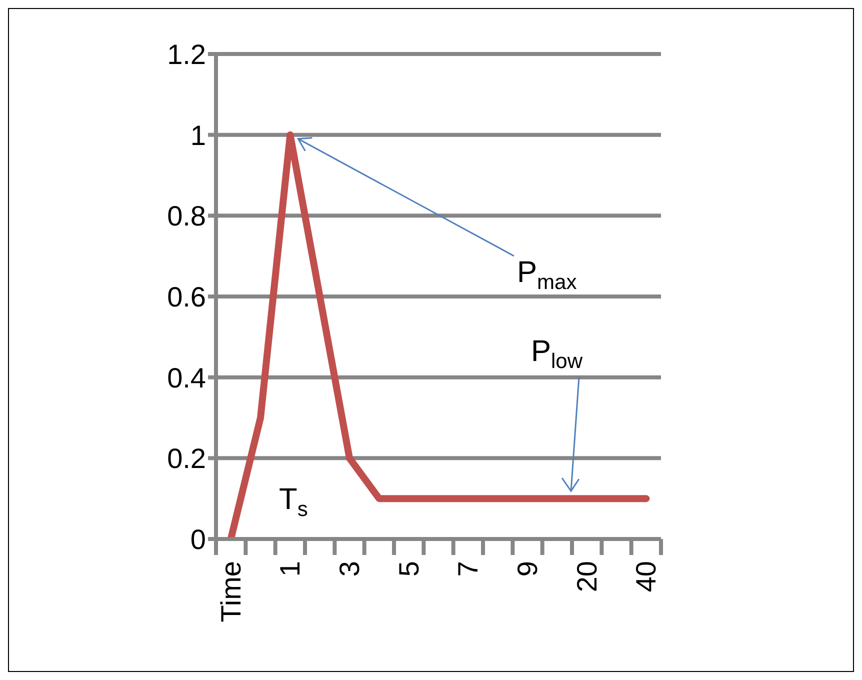  I want to click on x-tick-label: 5, so click(408, 569).